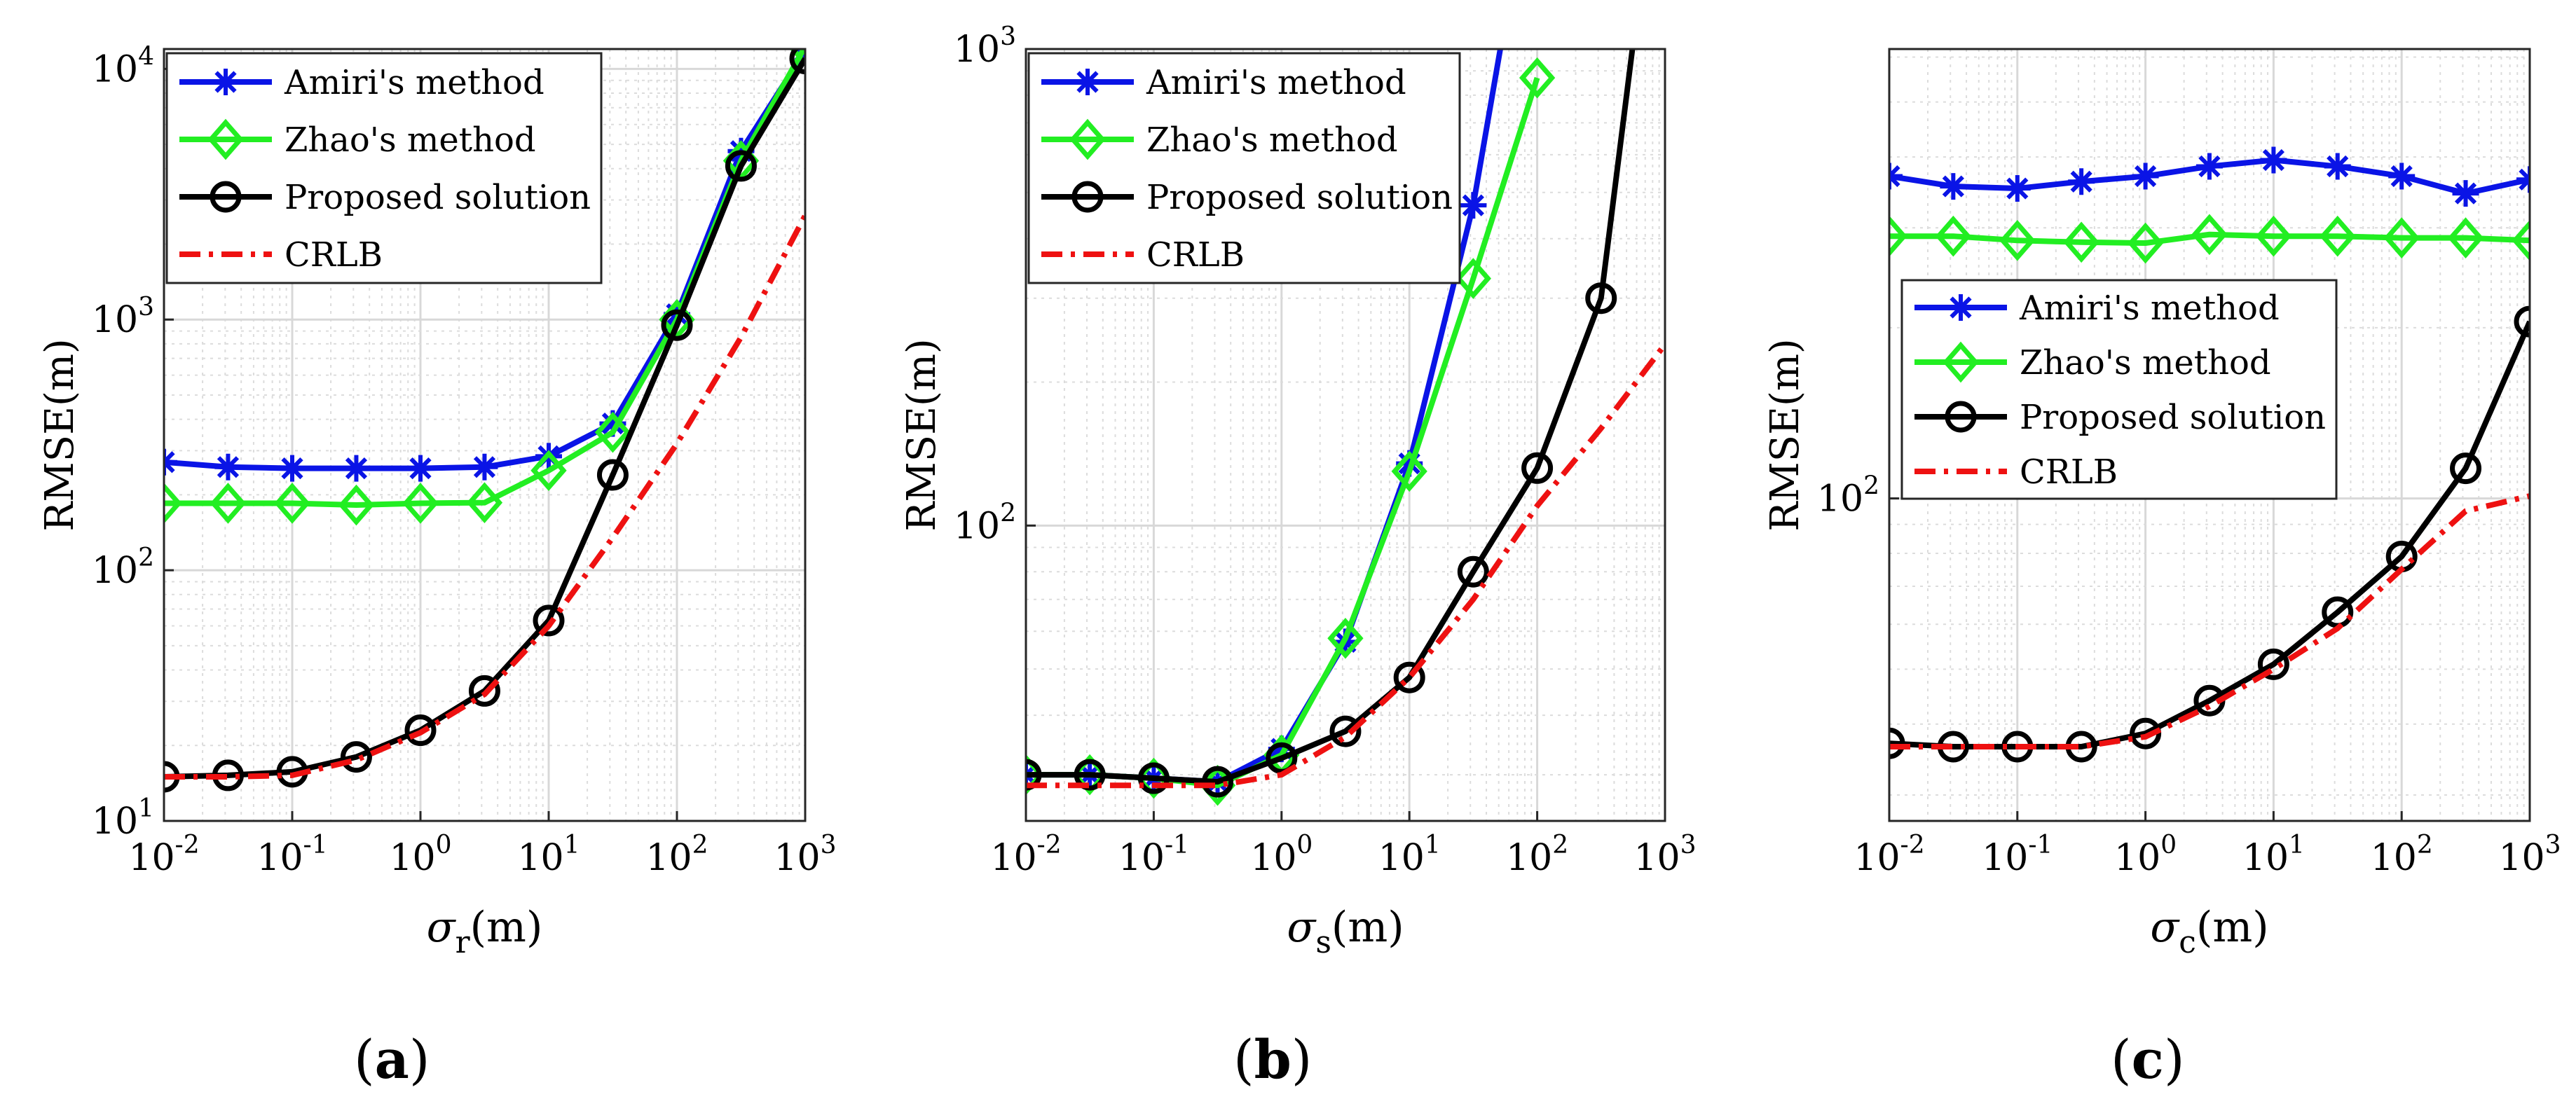  I want to click on caption-c: (c), so click(2148, 1059).